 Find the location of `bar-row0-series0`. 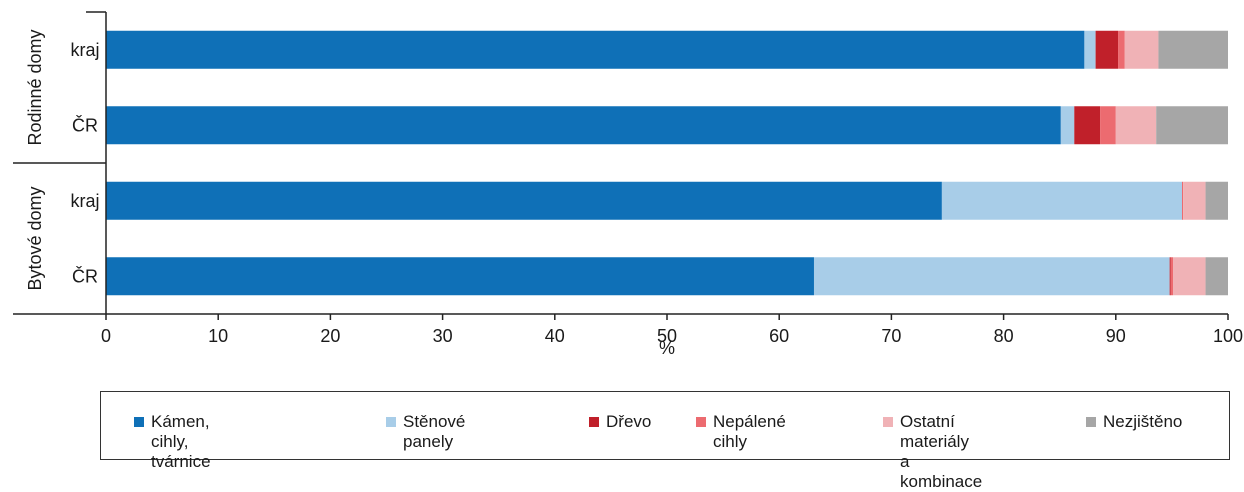

bar-row0-series0 is located at coordinates (595, 49).